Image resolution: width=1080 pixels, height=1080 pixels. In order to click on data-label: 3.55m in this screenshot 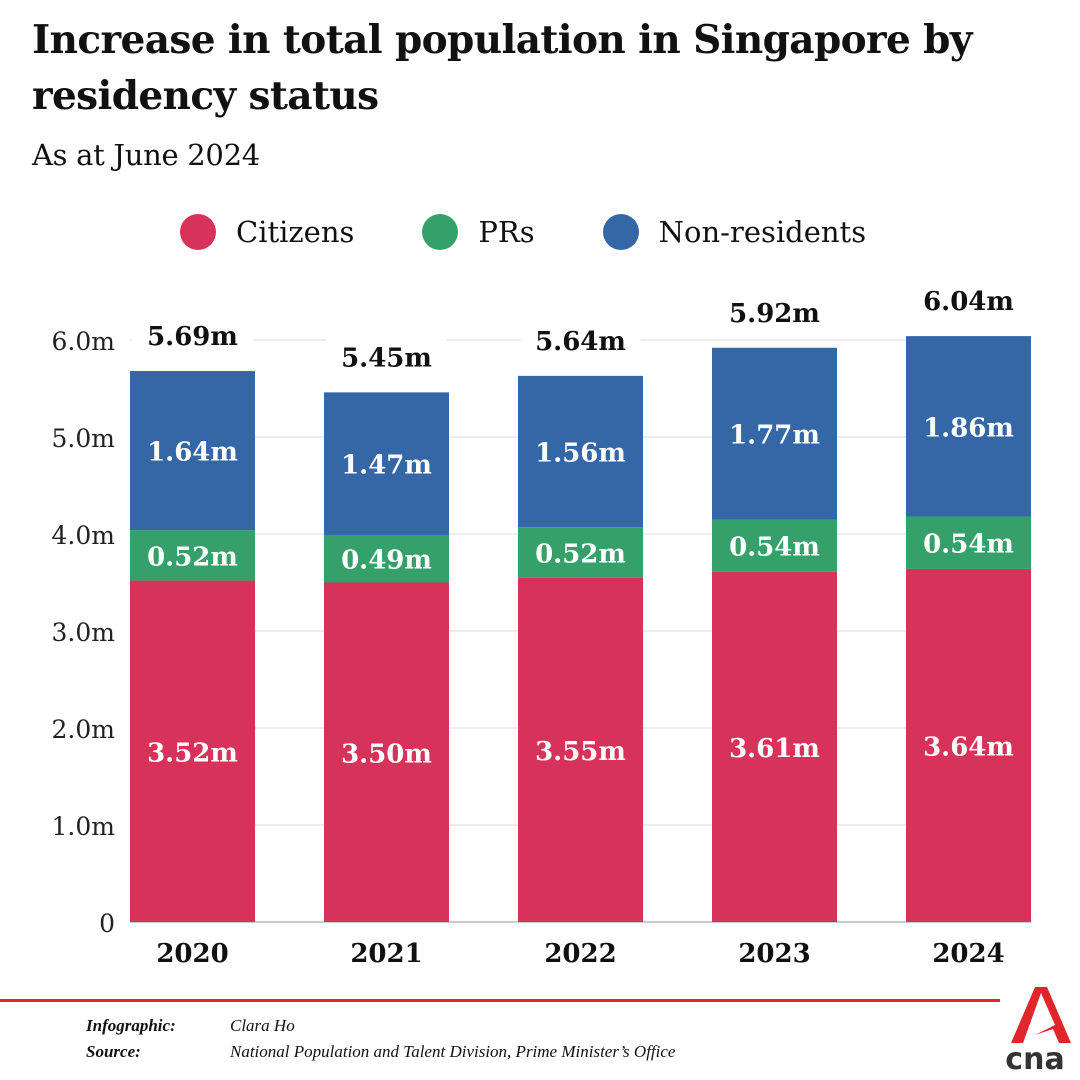, I will do `click(580, 752)`.